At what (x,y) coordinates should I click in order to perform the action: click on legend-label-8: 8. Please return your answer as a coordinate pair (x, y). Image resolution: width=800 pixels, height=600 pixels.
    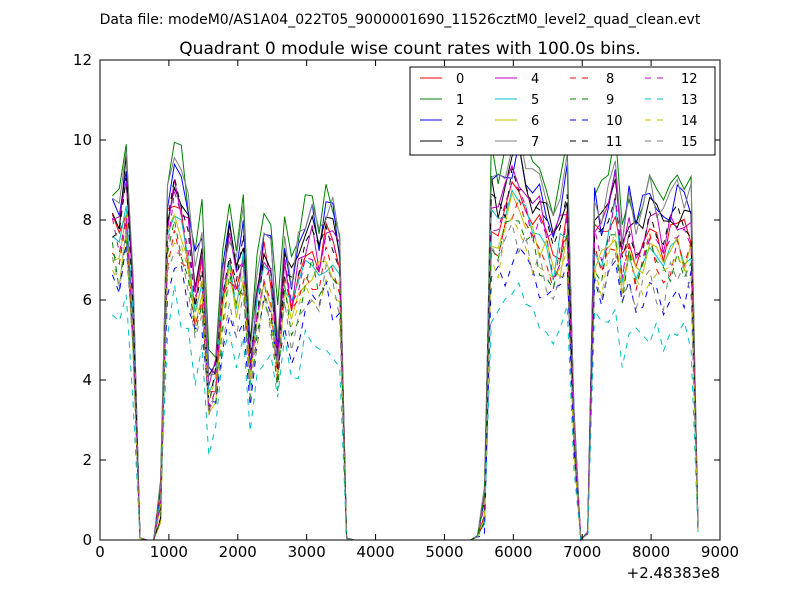
    Looking at the image, I should click on (610, 79).